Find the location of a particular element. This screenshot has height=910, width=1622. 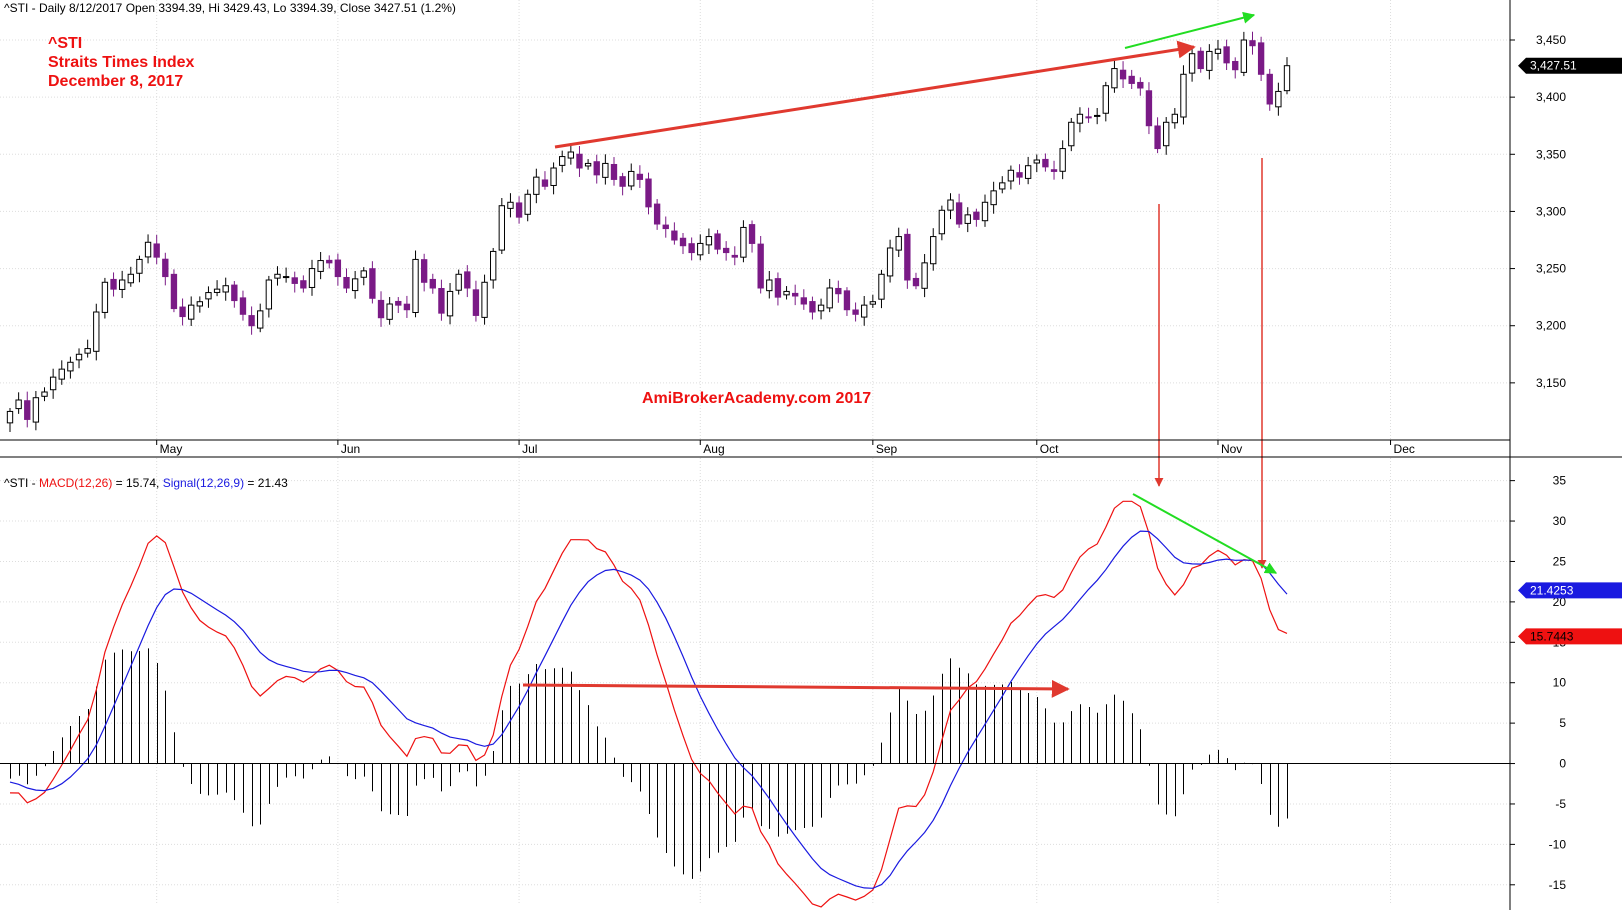

x-tick-label: Oct is located at coordinates (1049, 449).